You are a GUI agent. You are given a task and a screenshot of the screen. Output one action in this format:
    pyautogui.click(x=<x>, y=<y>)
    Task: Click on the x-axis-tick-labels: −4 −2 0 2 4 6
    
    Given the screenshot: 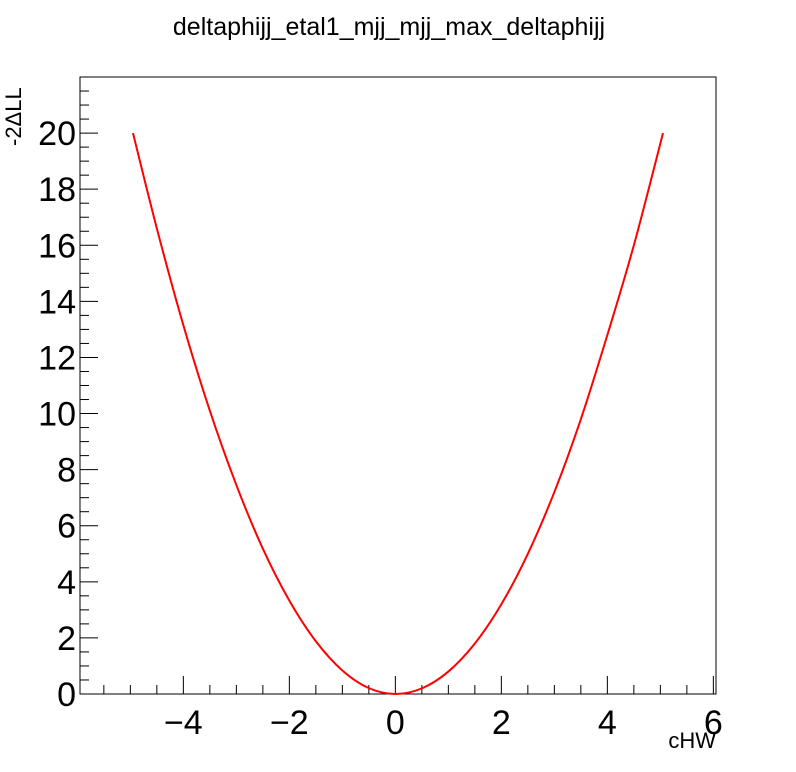 What is the action you would take?
    pyautogui.click(x=443, y=723)
    